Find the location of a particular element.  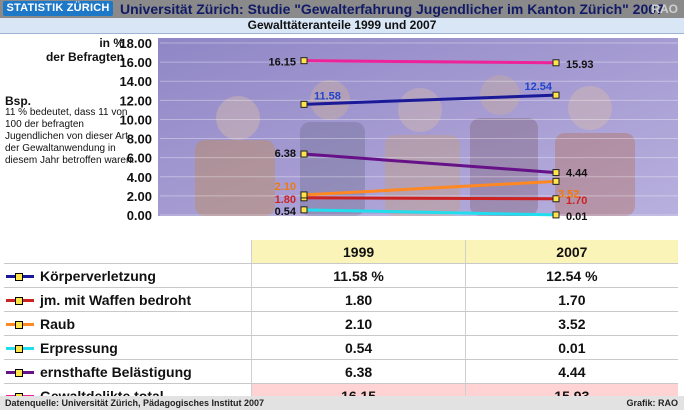

series-label: ernsthafte Belästigung is located at coordinates (116, 371).